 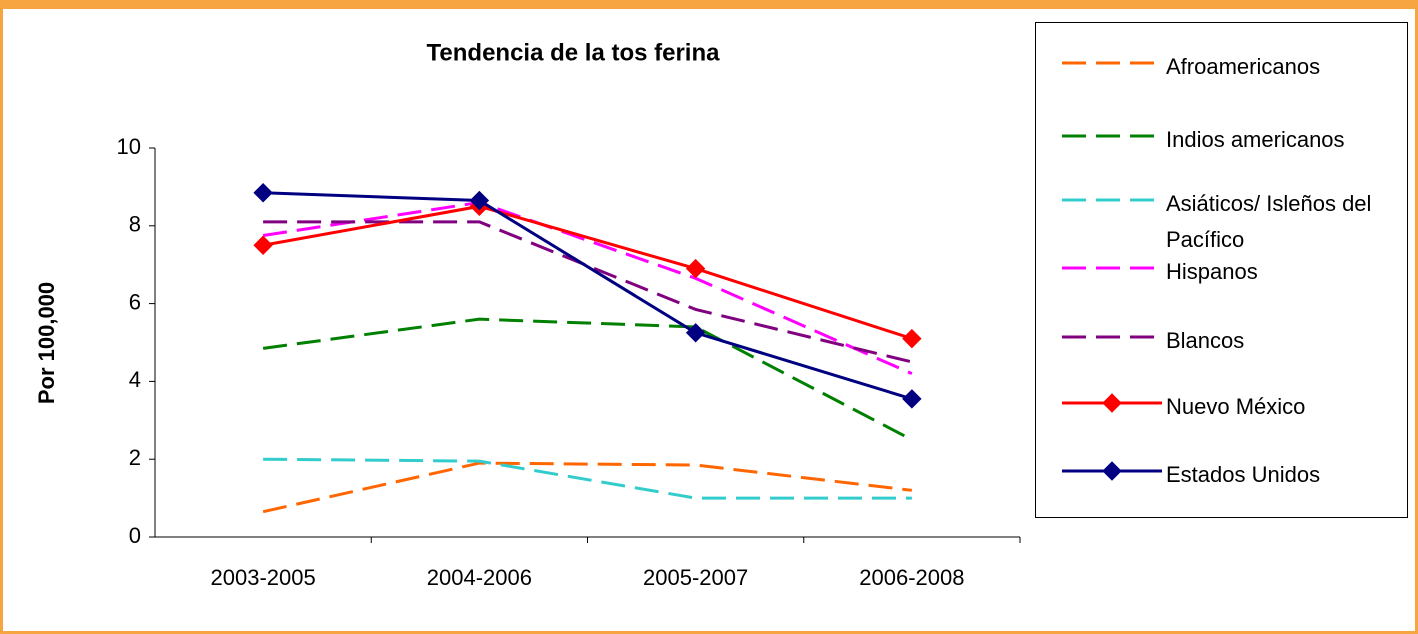 I want to click on y-tick-label: 4, so click(x=135, y=379).